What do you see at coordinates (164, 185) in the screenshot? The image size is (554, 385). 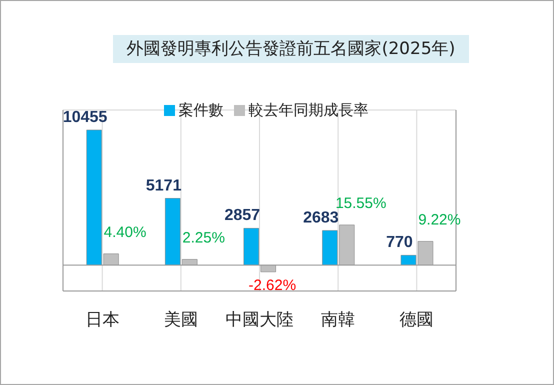 I see `data-label: 5171` at bounding box center [164, 185].